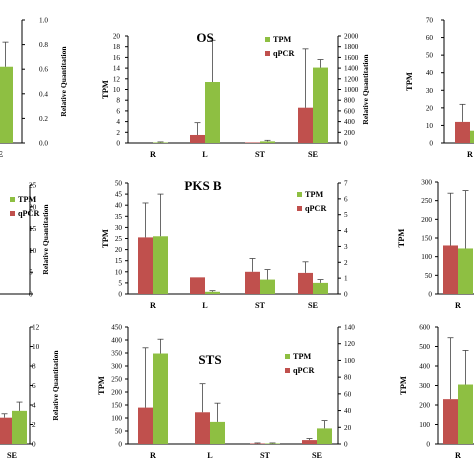 This screenshot has height=474, width=474. I want to click on y-tick-label: 15, so click(119, 261).